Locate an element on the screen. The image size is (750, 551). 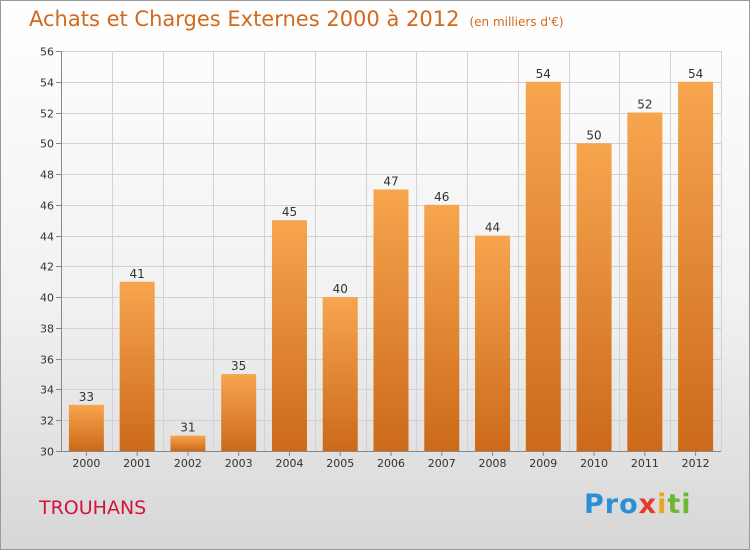
logo-part-3: i is located at coordinates (662, 504).